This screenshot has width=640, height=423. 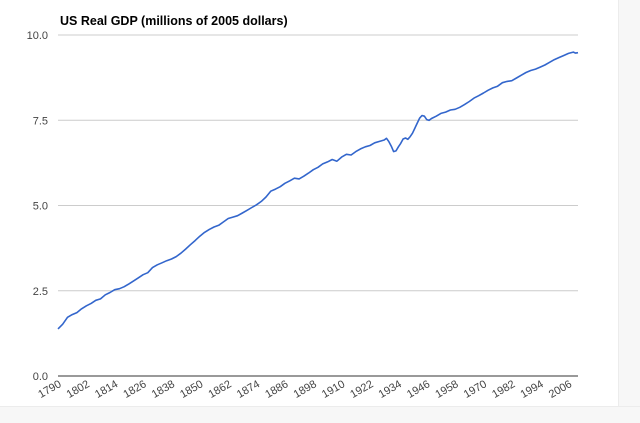 What do you see at coordinates (191, 389) in the screenshot?
I see `x-tick-label: 1850` at bounding box center [191, 389].